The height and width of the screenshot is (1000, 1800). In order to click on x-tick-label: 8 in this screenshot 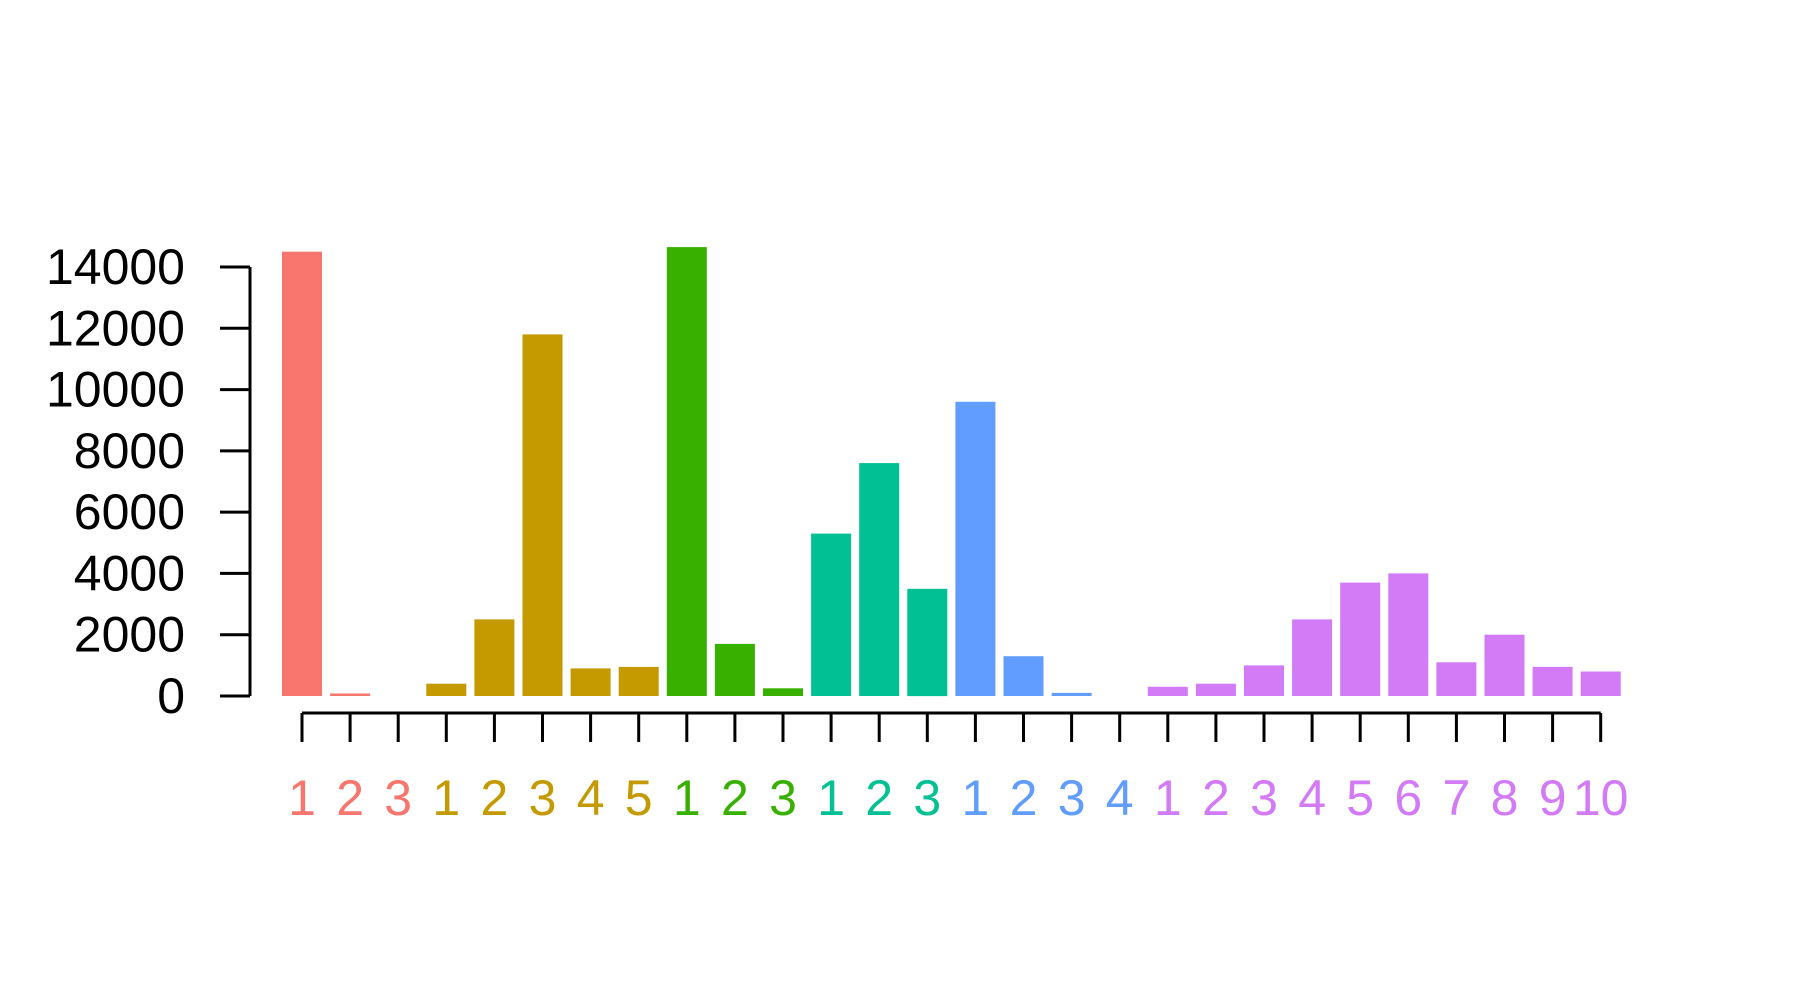, I will do `click(1505, 798)`.